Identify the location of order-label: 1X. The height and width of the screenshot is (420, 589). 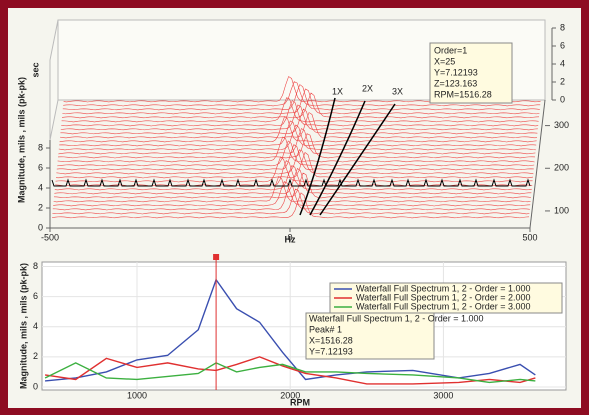
(337, 91).